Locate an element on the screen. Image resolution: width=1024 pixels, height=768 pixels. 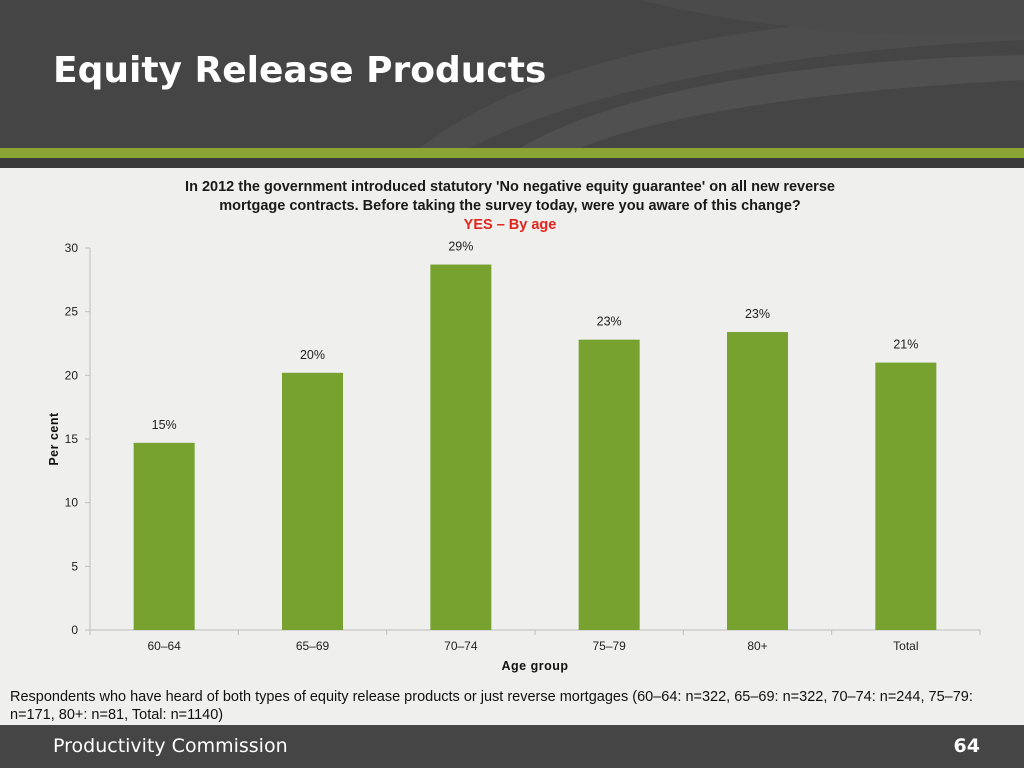
y-tick-label: 10 is located at coordinates (72, 503).